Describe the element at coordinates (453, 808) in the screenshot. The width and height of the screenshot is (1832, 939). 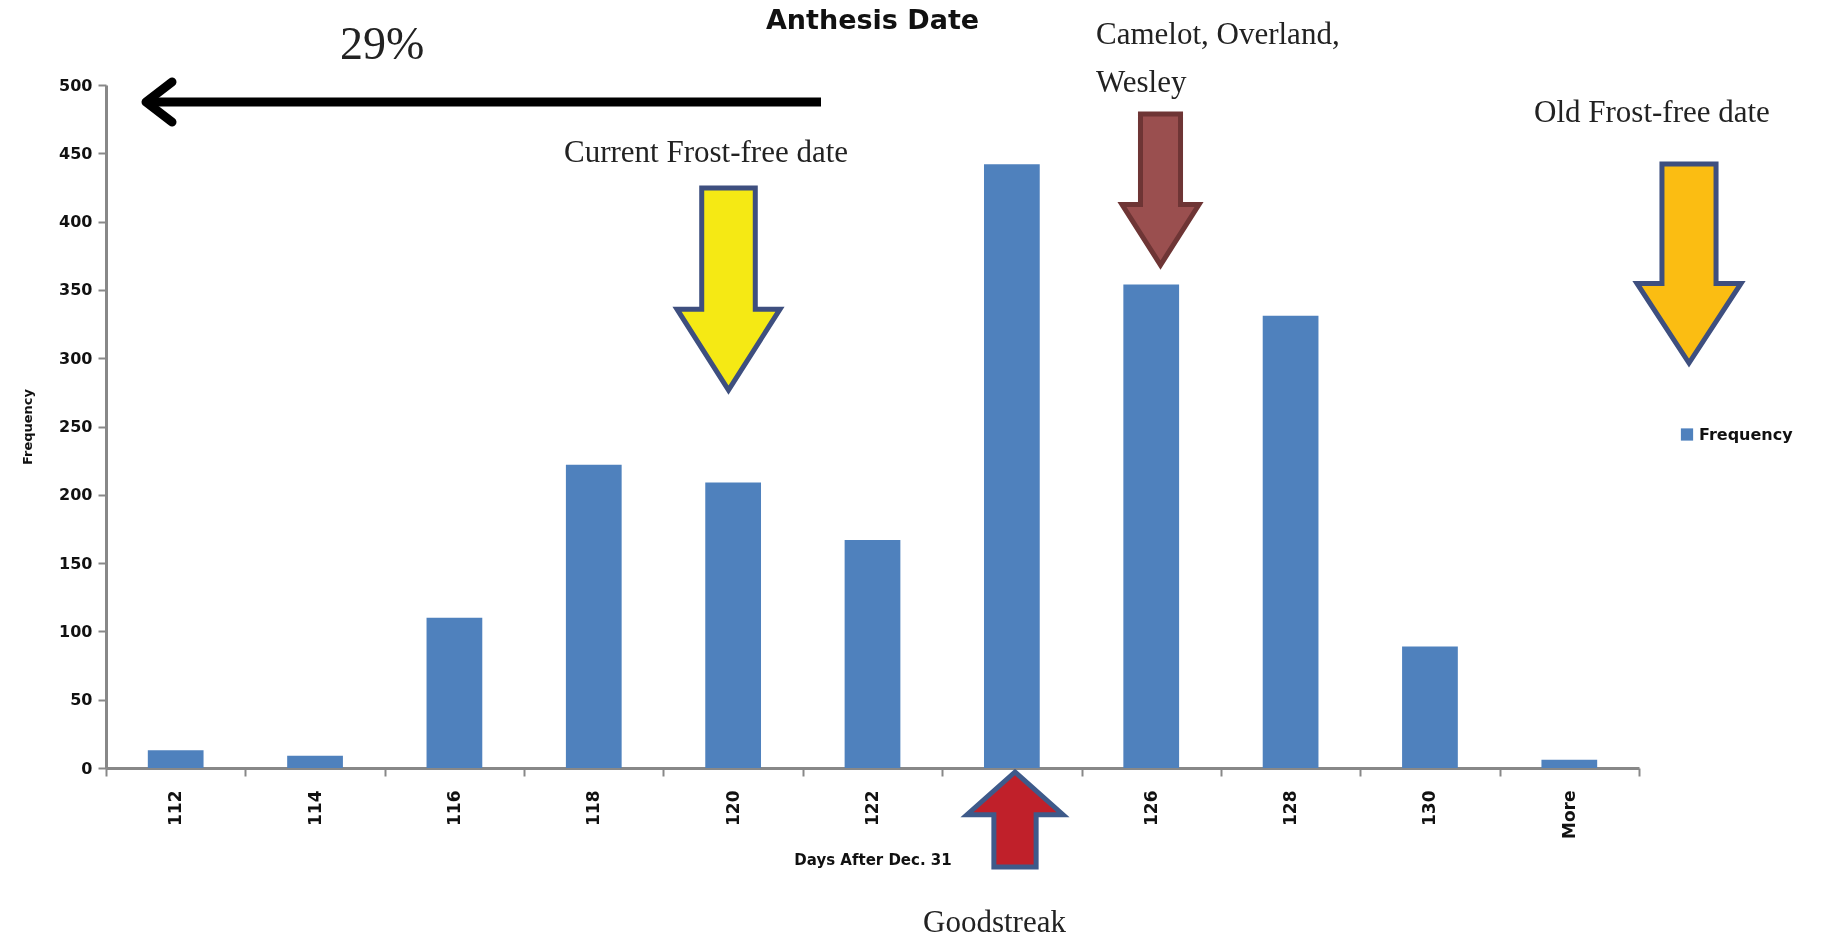
I see `x-tick-label: 116` at that location.